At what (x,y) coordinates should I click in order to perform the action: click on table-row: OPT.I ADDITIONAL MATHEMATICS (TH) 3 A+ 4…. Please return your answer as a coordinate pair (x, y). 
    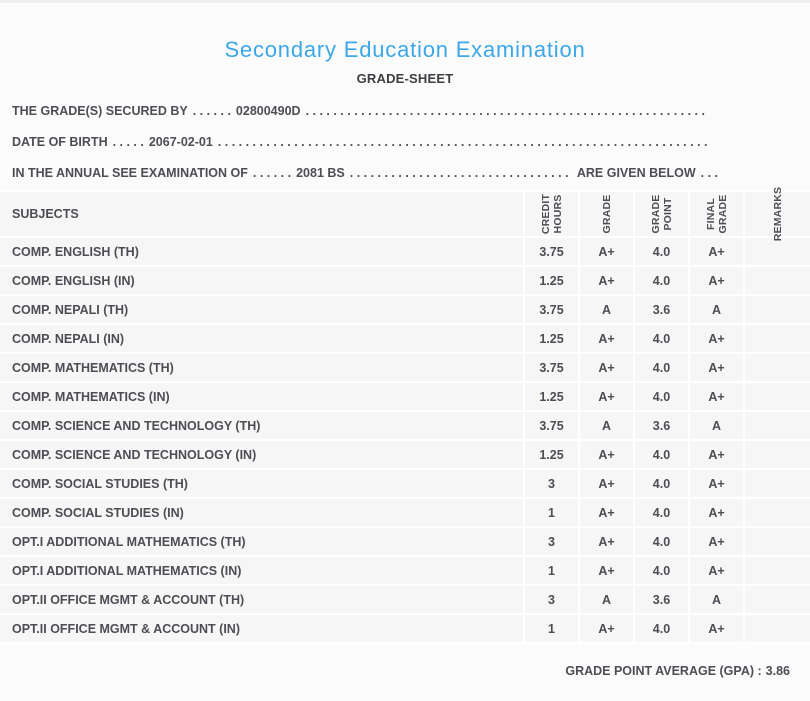
    Looking at the image, I should click on (405, 542).